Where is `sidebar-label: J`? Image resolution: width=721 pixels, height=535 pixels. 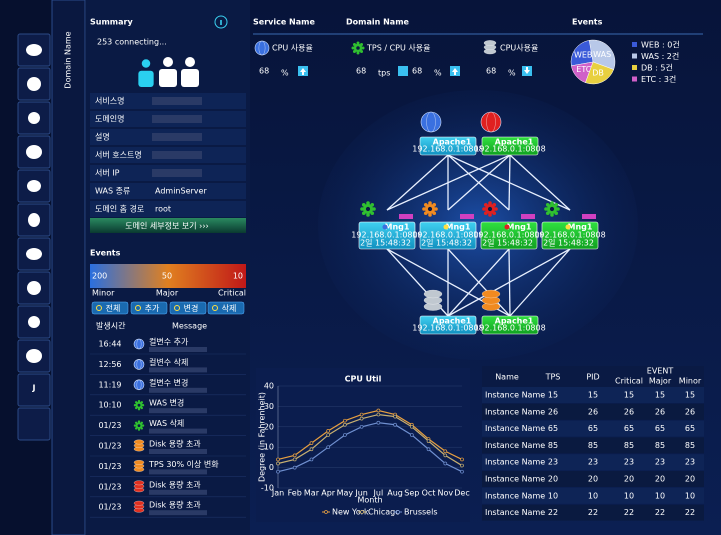
sidebar-label: J is located at coordinates (34, 388).